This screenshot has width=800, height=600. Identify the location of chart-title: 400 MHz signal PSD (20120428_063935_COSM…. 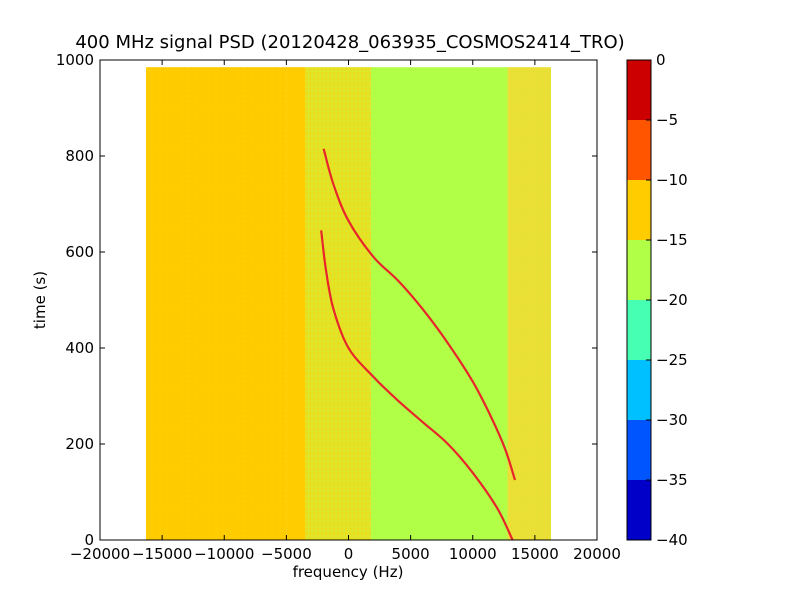
(349, 42).